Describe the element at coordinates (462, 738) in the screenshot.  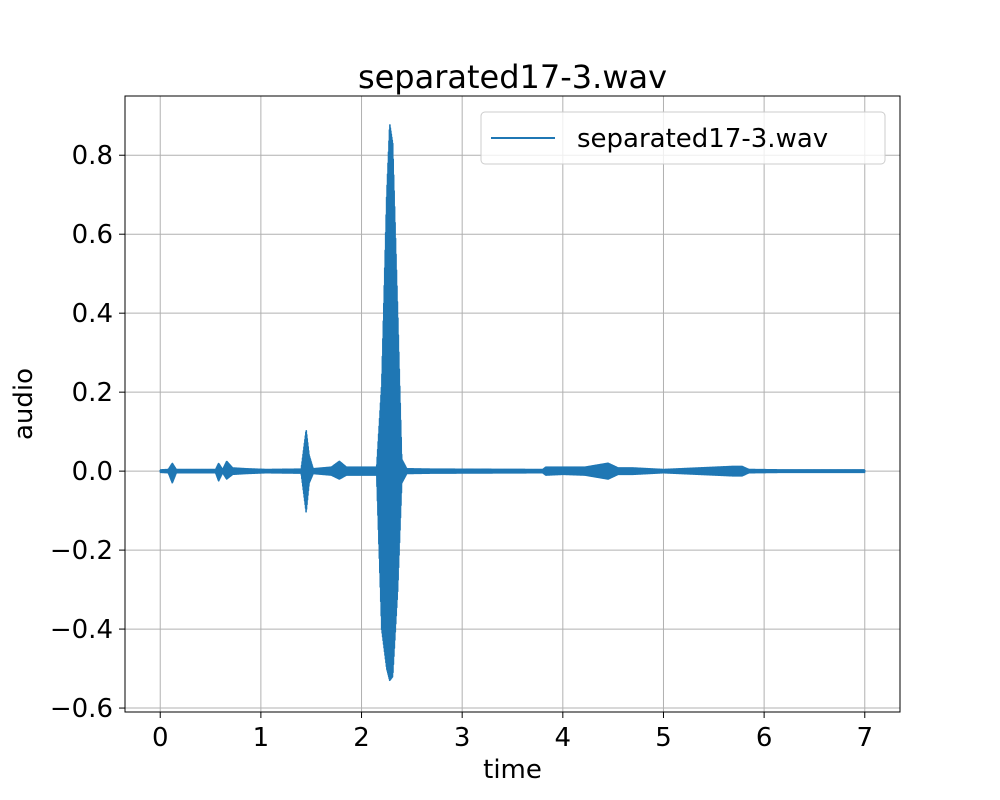
I see `x-tick-label: 3` at that location.